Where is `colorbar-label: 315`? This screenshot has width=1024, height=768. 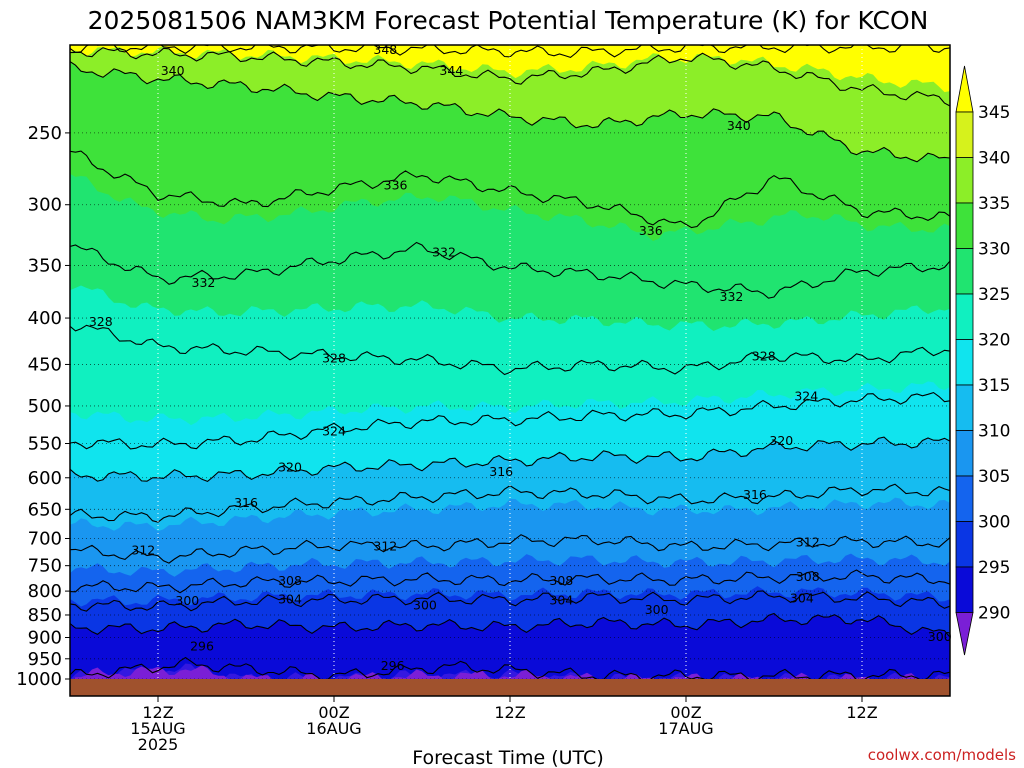 colorbar-label: 315 is located at coordinates (994, 386).